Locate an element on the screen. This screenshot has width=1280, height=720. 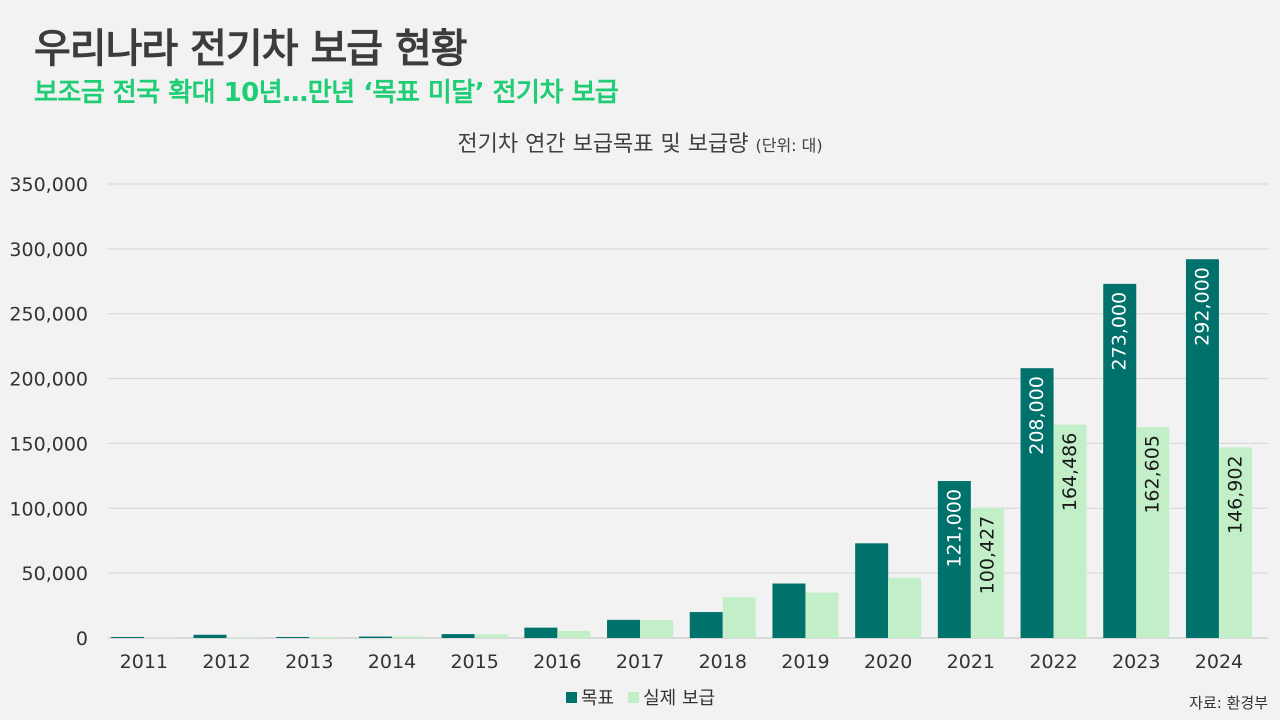
bar-data-label: 273,000 is located at coordinates (1120, 331).